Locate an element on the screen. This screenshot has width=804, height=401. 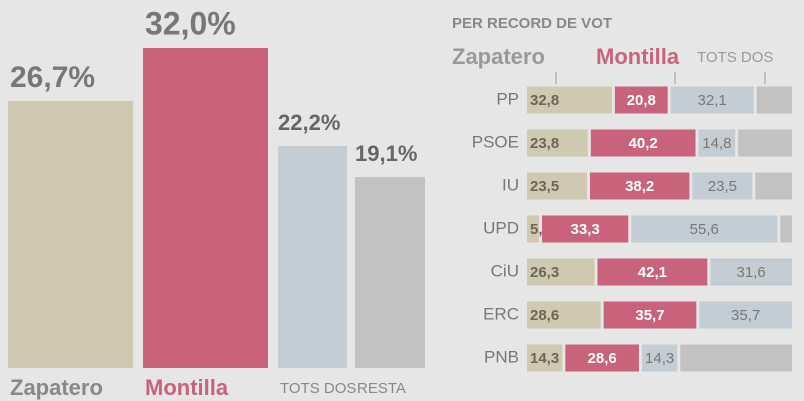
value-label: 31,6 is located at coordinates (751, 272).